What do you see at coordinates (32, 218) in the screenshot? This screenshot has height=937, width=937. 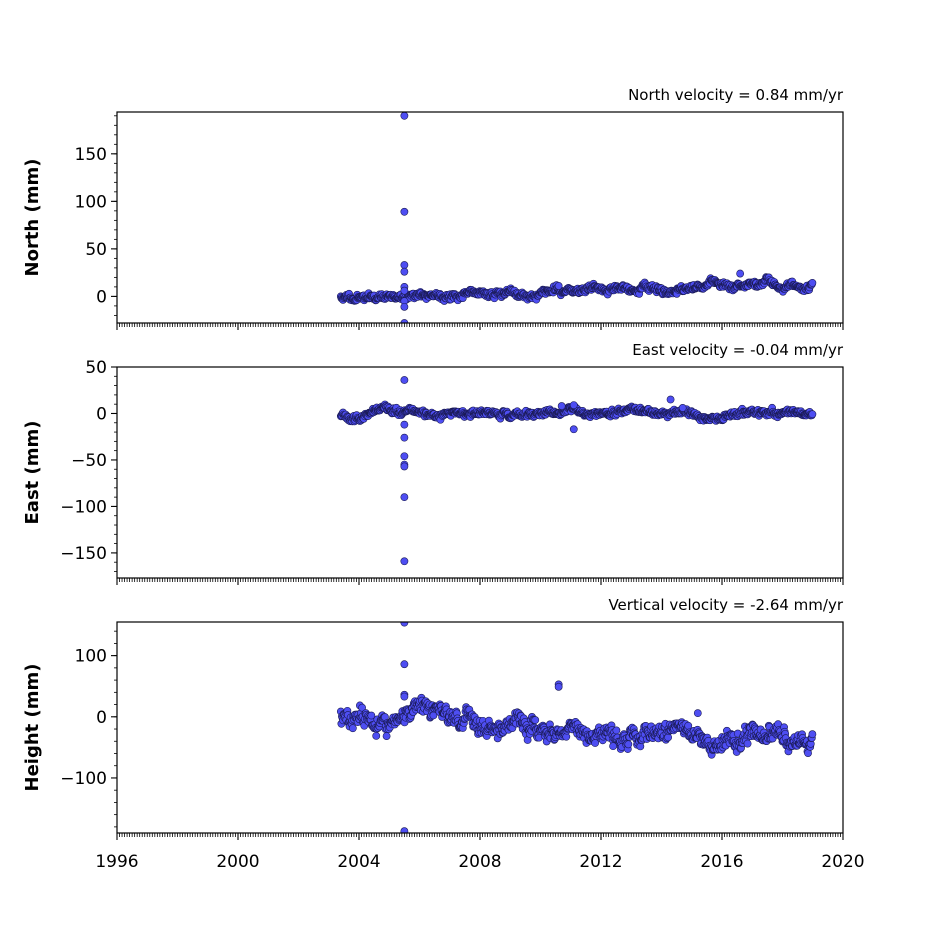 I see `y-axis-label: North (mm)` at bounding box center [32, 218].